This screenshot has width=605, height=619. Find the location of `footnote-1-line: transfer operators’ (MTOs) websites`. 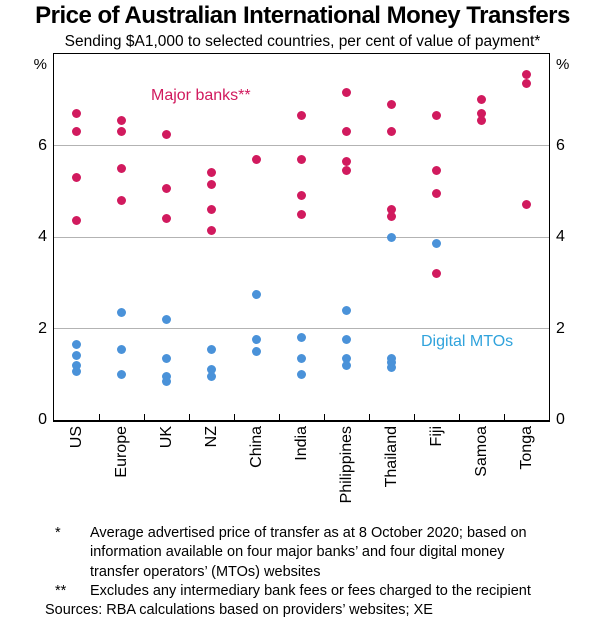

footnote-1-line: transfer operators’ (MTOs) websites is located at coordinates (205, 571).